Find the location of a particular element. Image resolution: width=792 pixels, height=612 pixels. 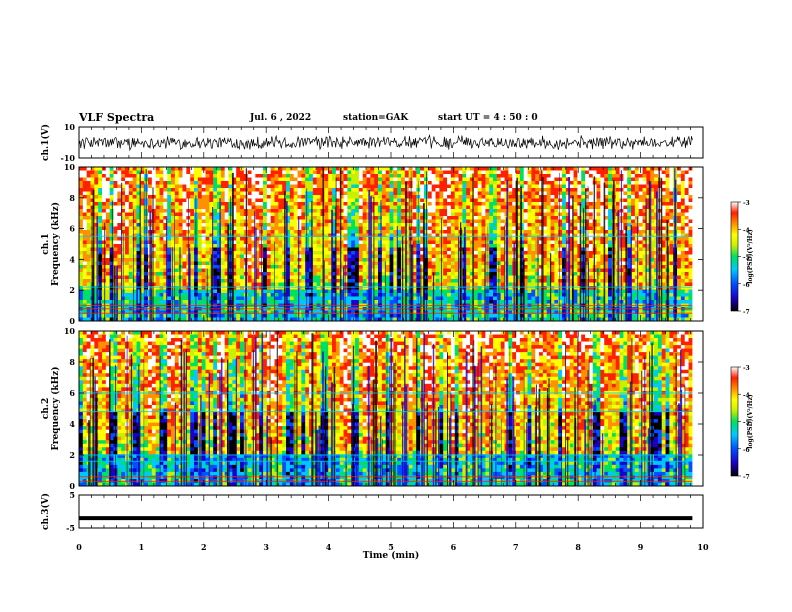

ch1-spectrogram-y-tick-label: 8 is located at coordinates (72, 198).